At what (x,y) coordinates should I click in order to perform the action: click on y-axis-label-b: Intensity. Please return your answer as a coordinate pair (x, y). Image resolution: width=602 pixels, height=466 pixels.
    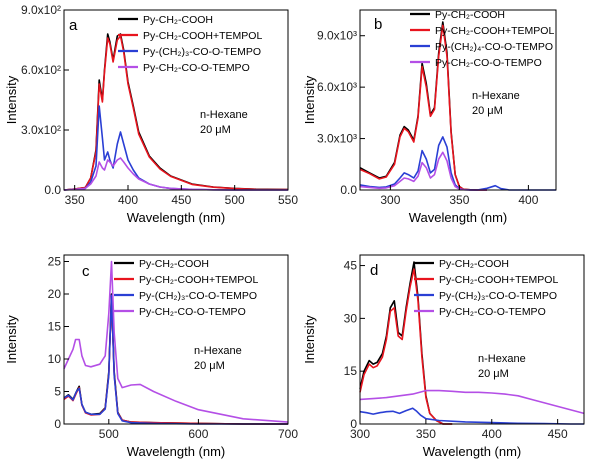
    Looking at the image, I should click on (309, 99).